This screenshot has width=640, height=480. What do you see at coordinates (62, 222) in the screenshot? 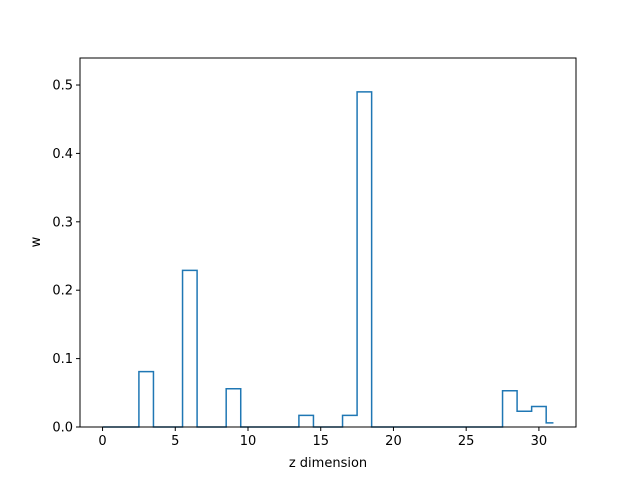
I see `y-tick-label: 0.3` at bounding box center [62, 222].